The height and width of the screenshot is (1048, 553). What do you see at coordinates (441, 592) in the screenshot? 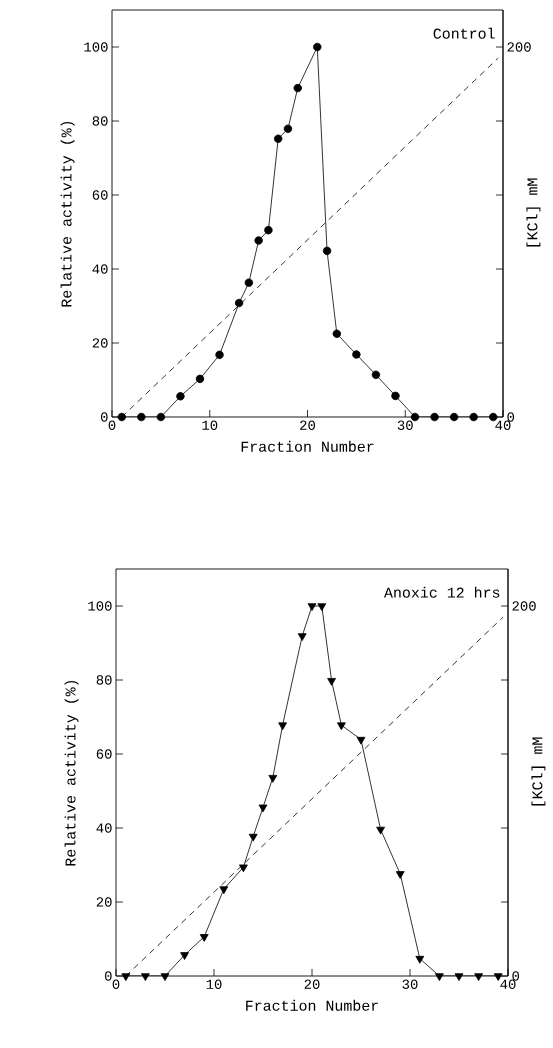
I see `annotation: Anoxic 12 hrs` at bounding box center [441, 592].